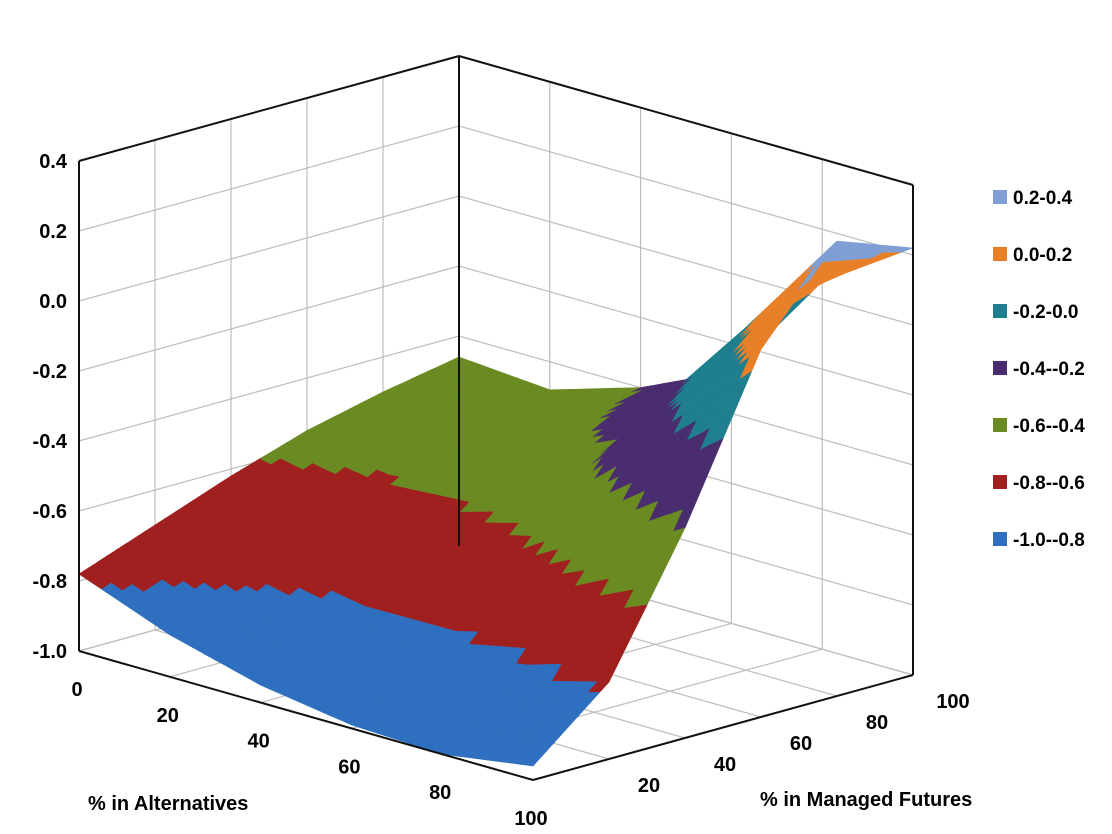  Describe the element at coordinates (50, 372) in the screenshot. I see `z-tick-label: -0.2` at that location.